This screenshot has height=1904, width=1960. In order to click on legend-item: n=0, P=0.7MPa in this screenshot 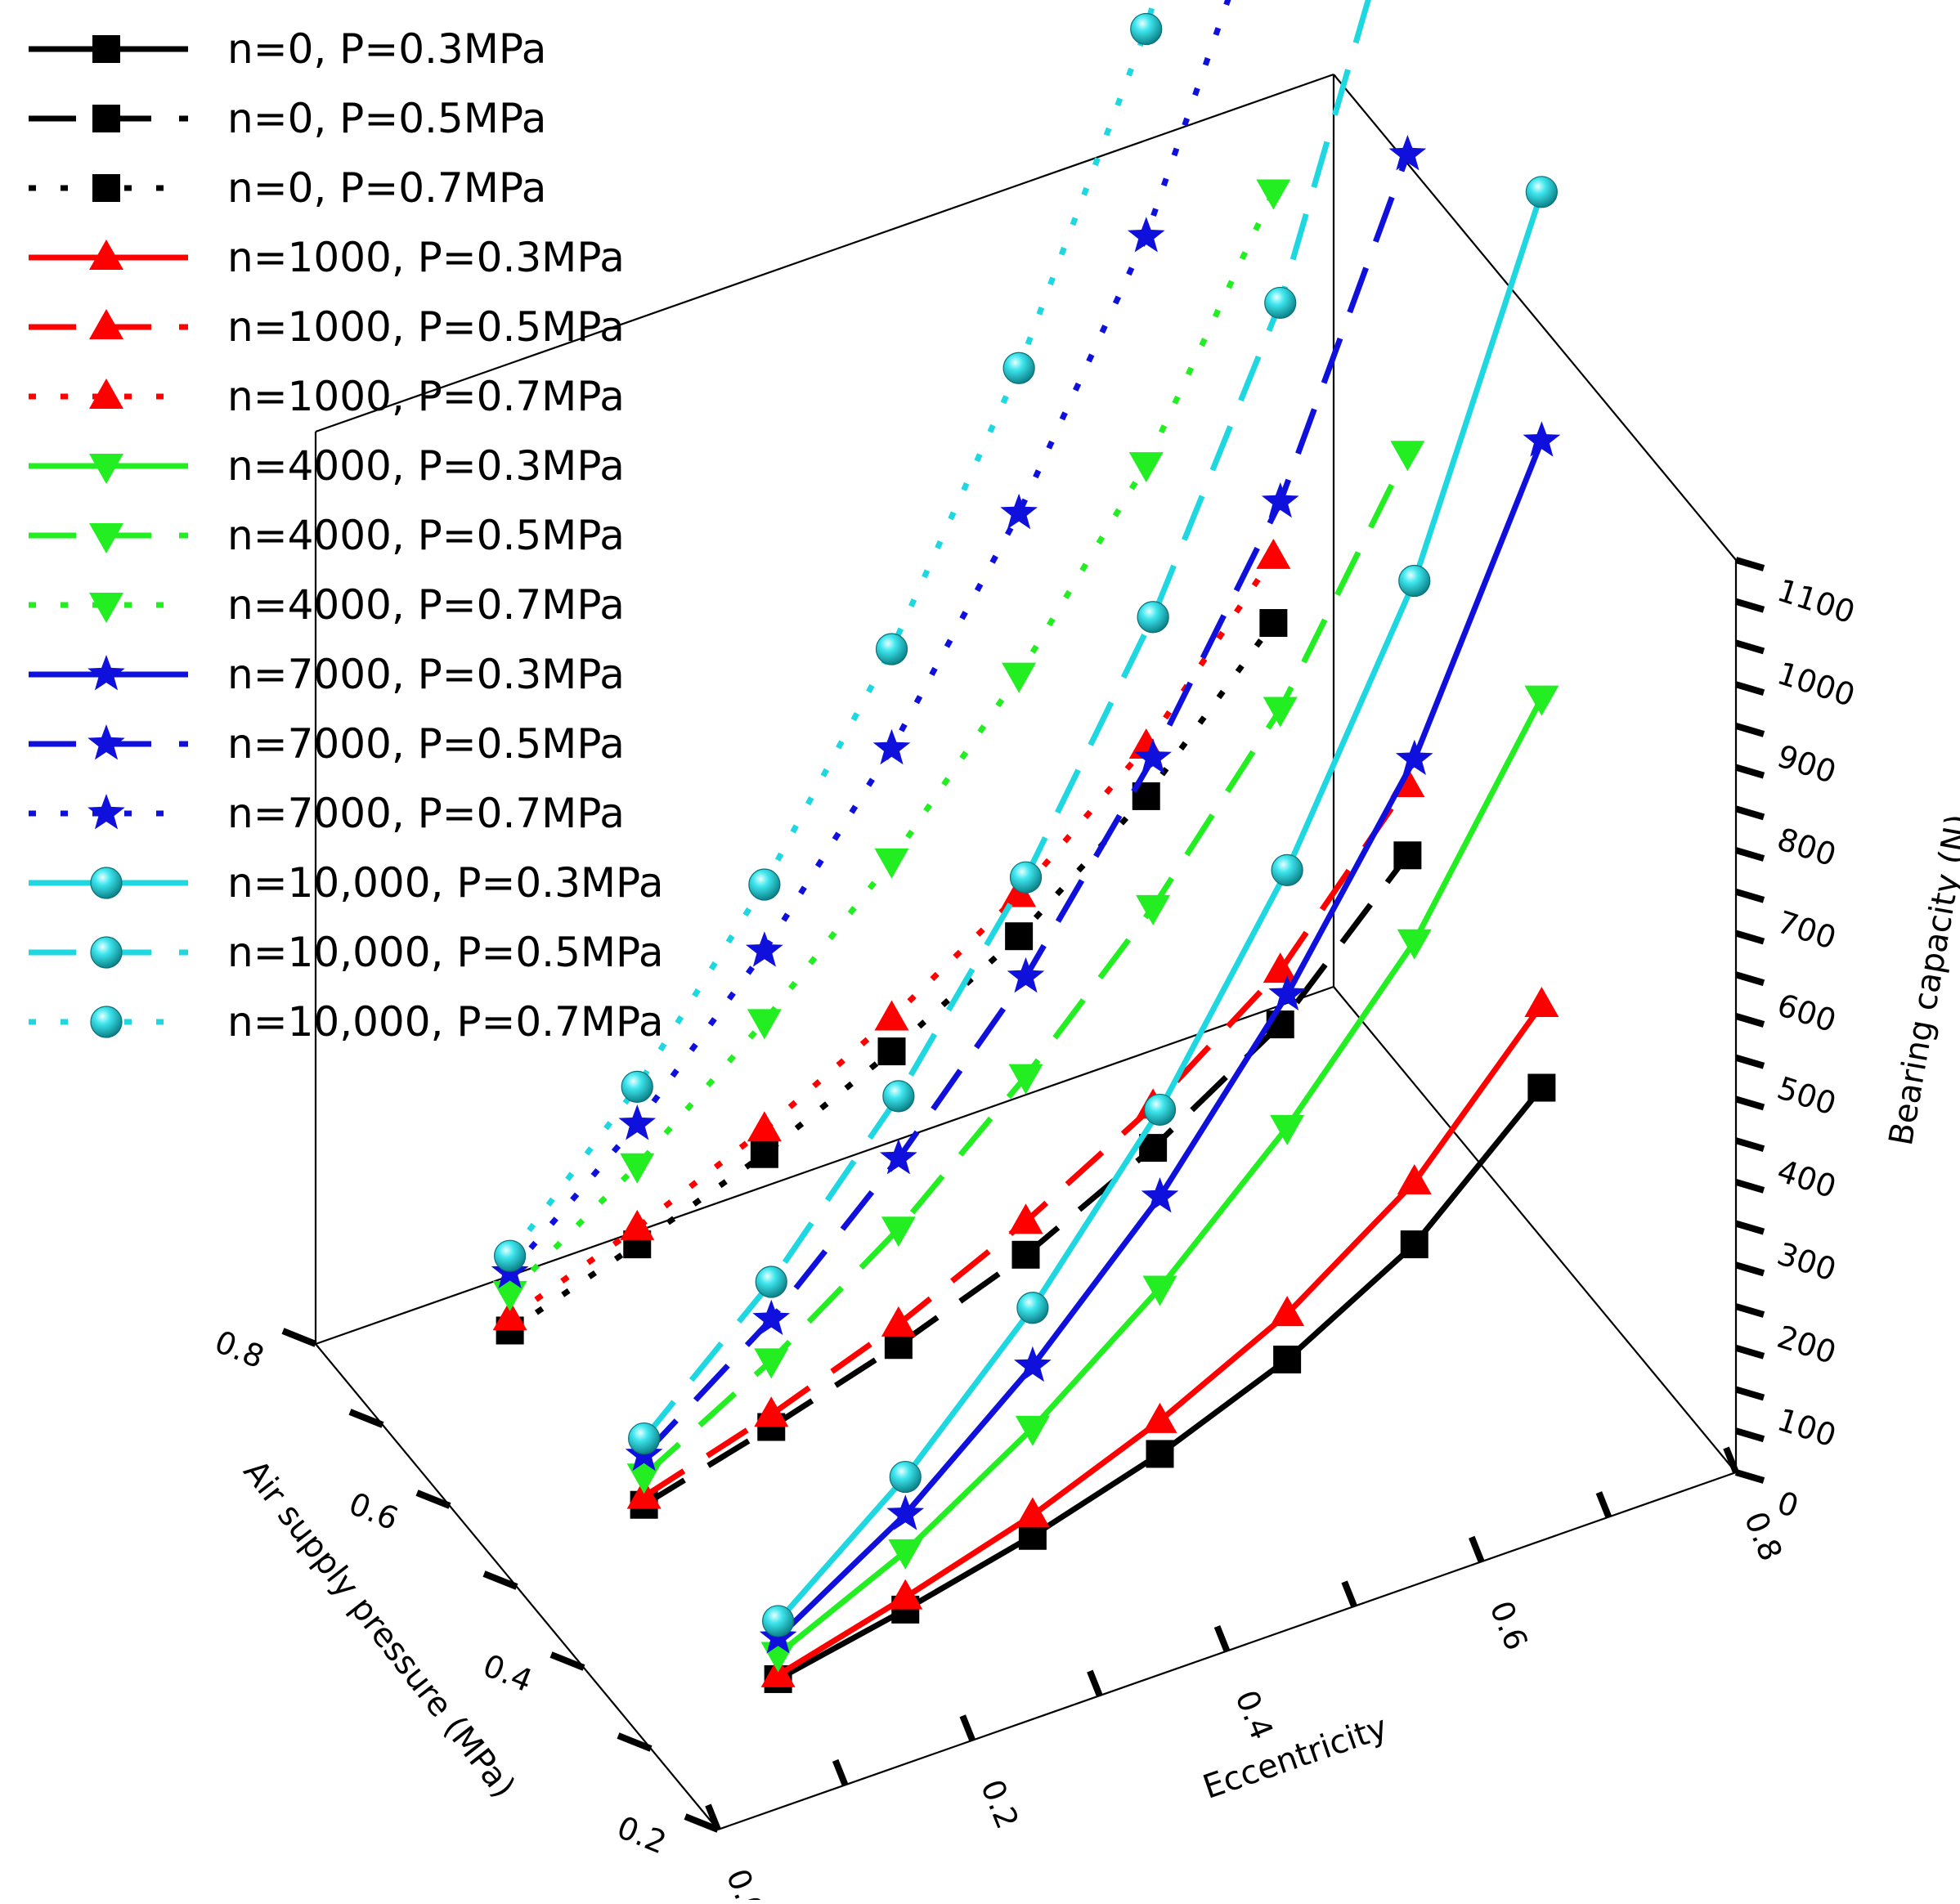, I will do `click(287, 188)`.